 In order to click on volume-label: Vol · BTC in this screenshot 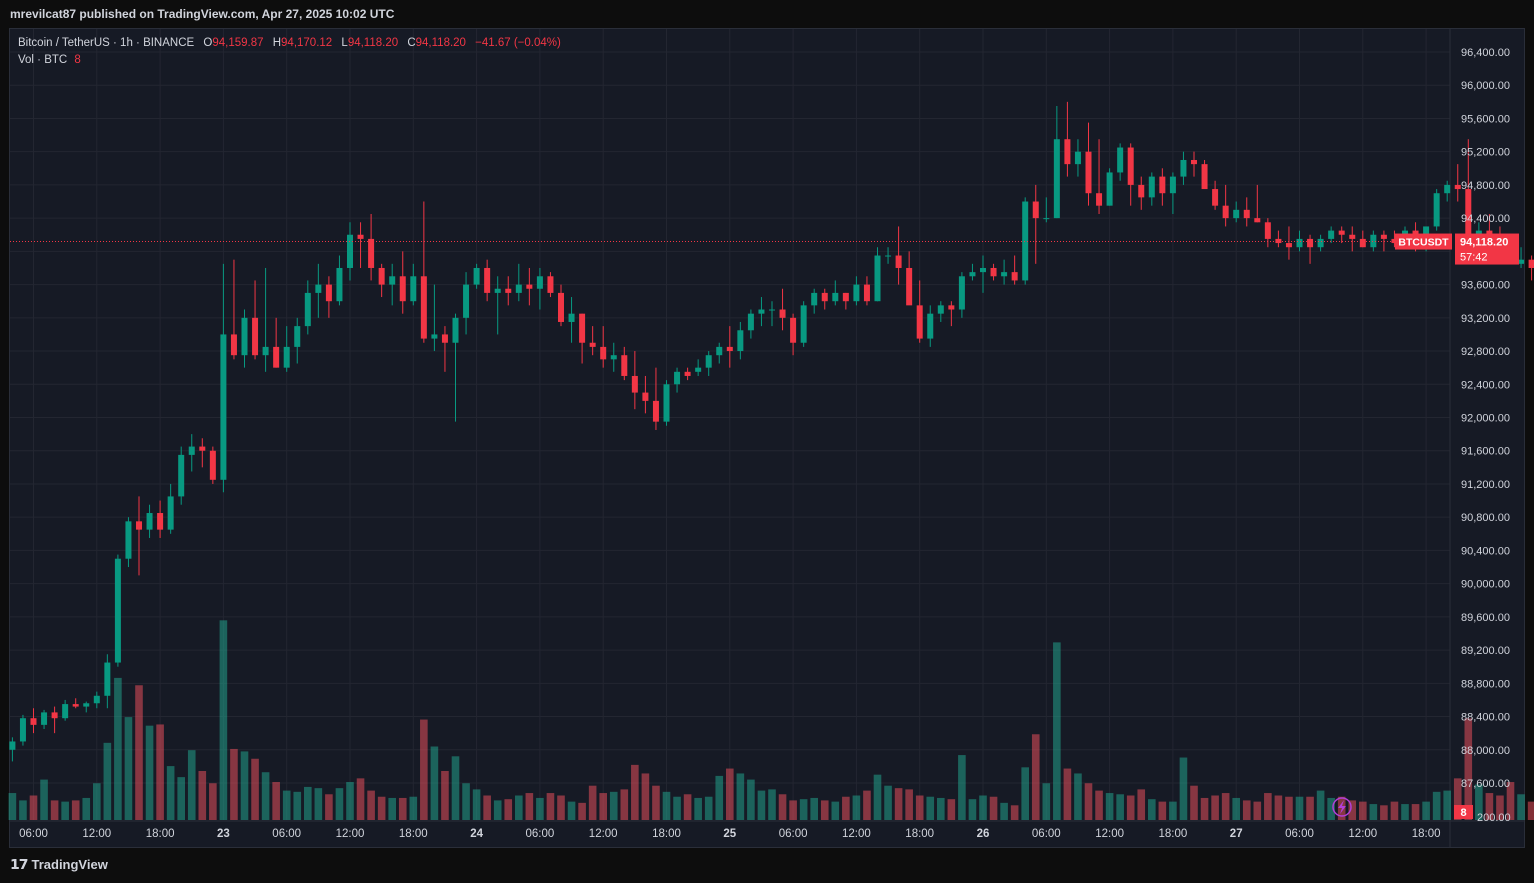, I will do `click(43, 60)`.